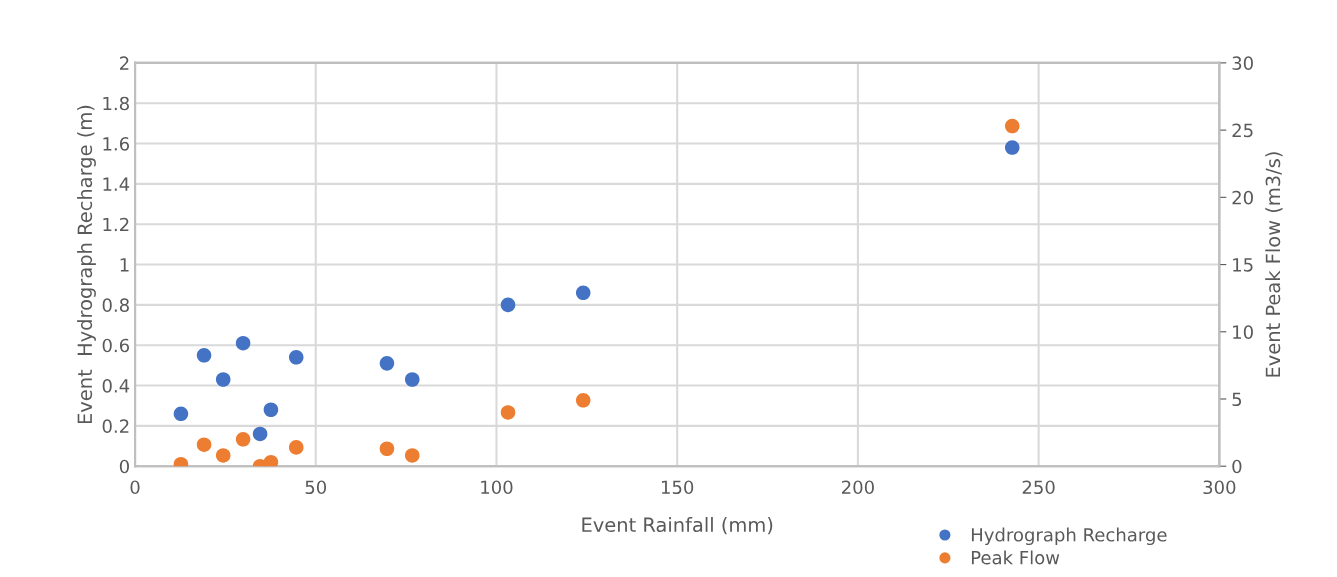  I want to click on y2-axis-title: Event Peak Flow (m3/s), so click(1274, 264).